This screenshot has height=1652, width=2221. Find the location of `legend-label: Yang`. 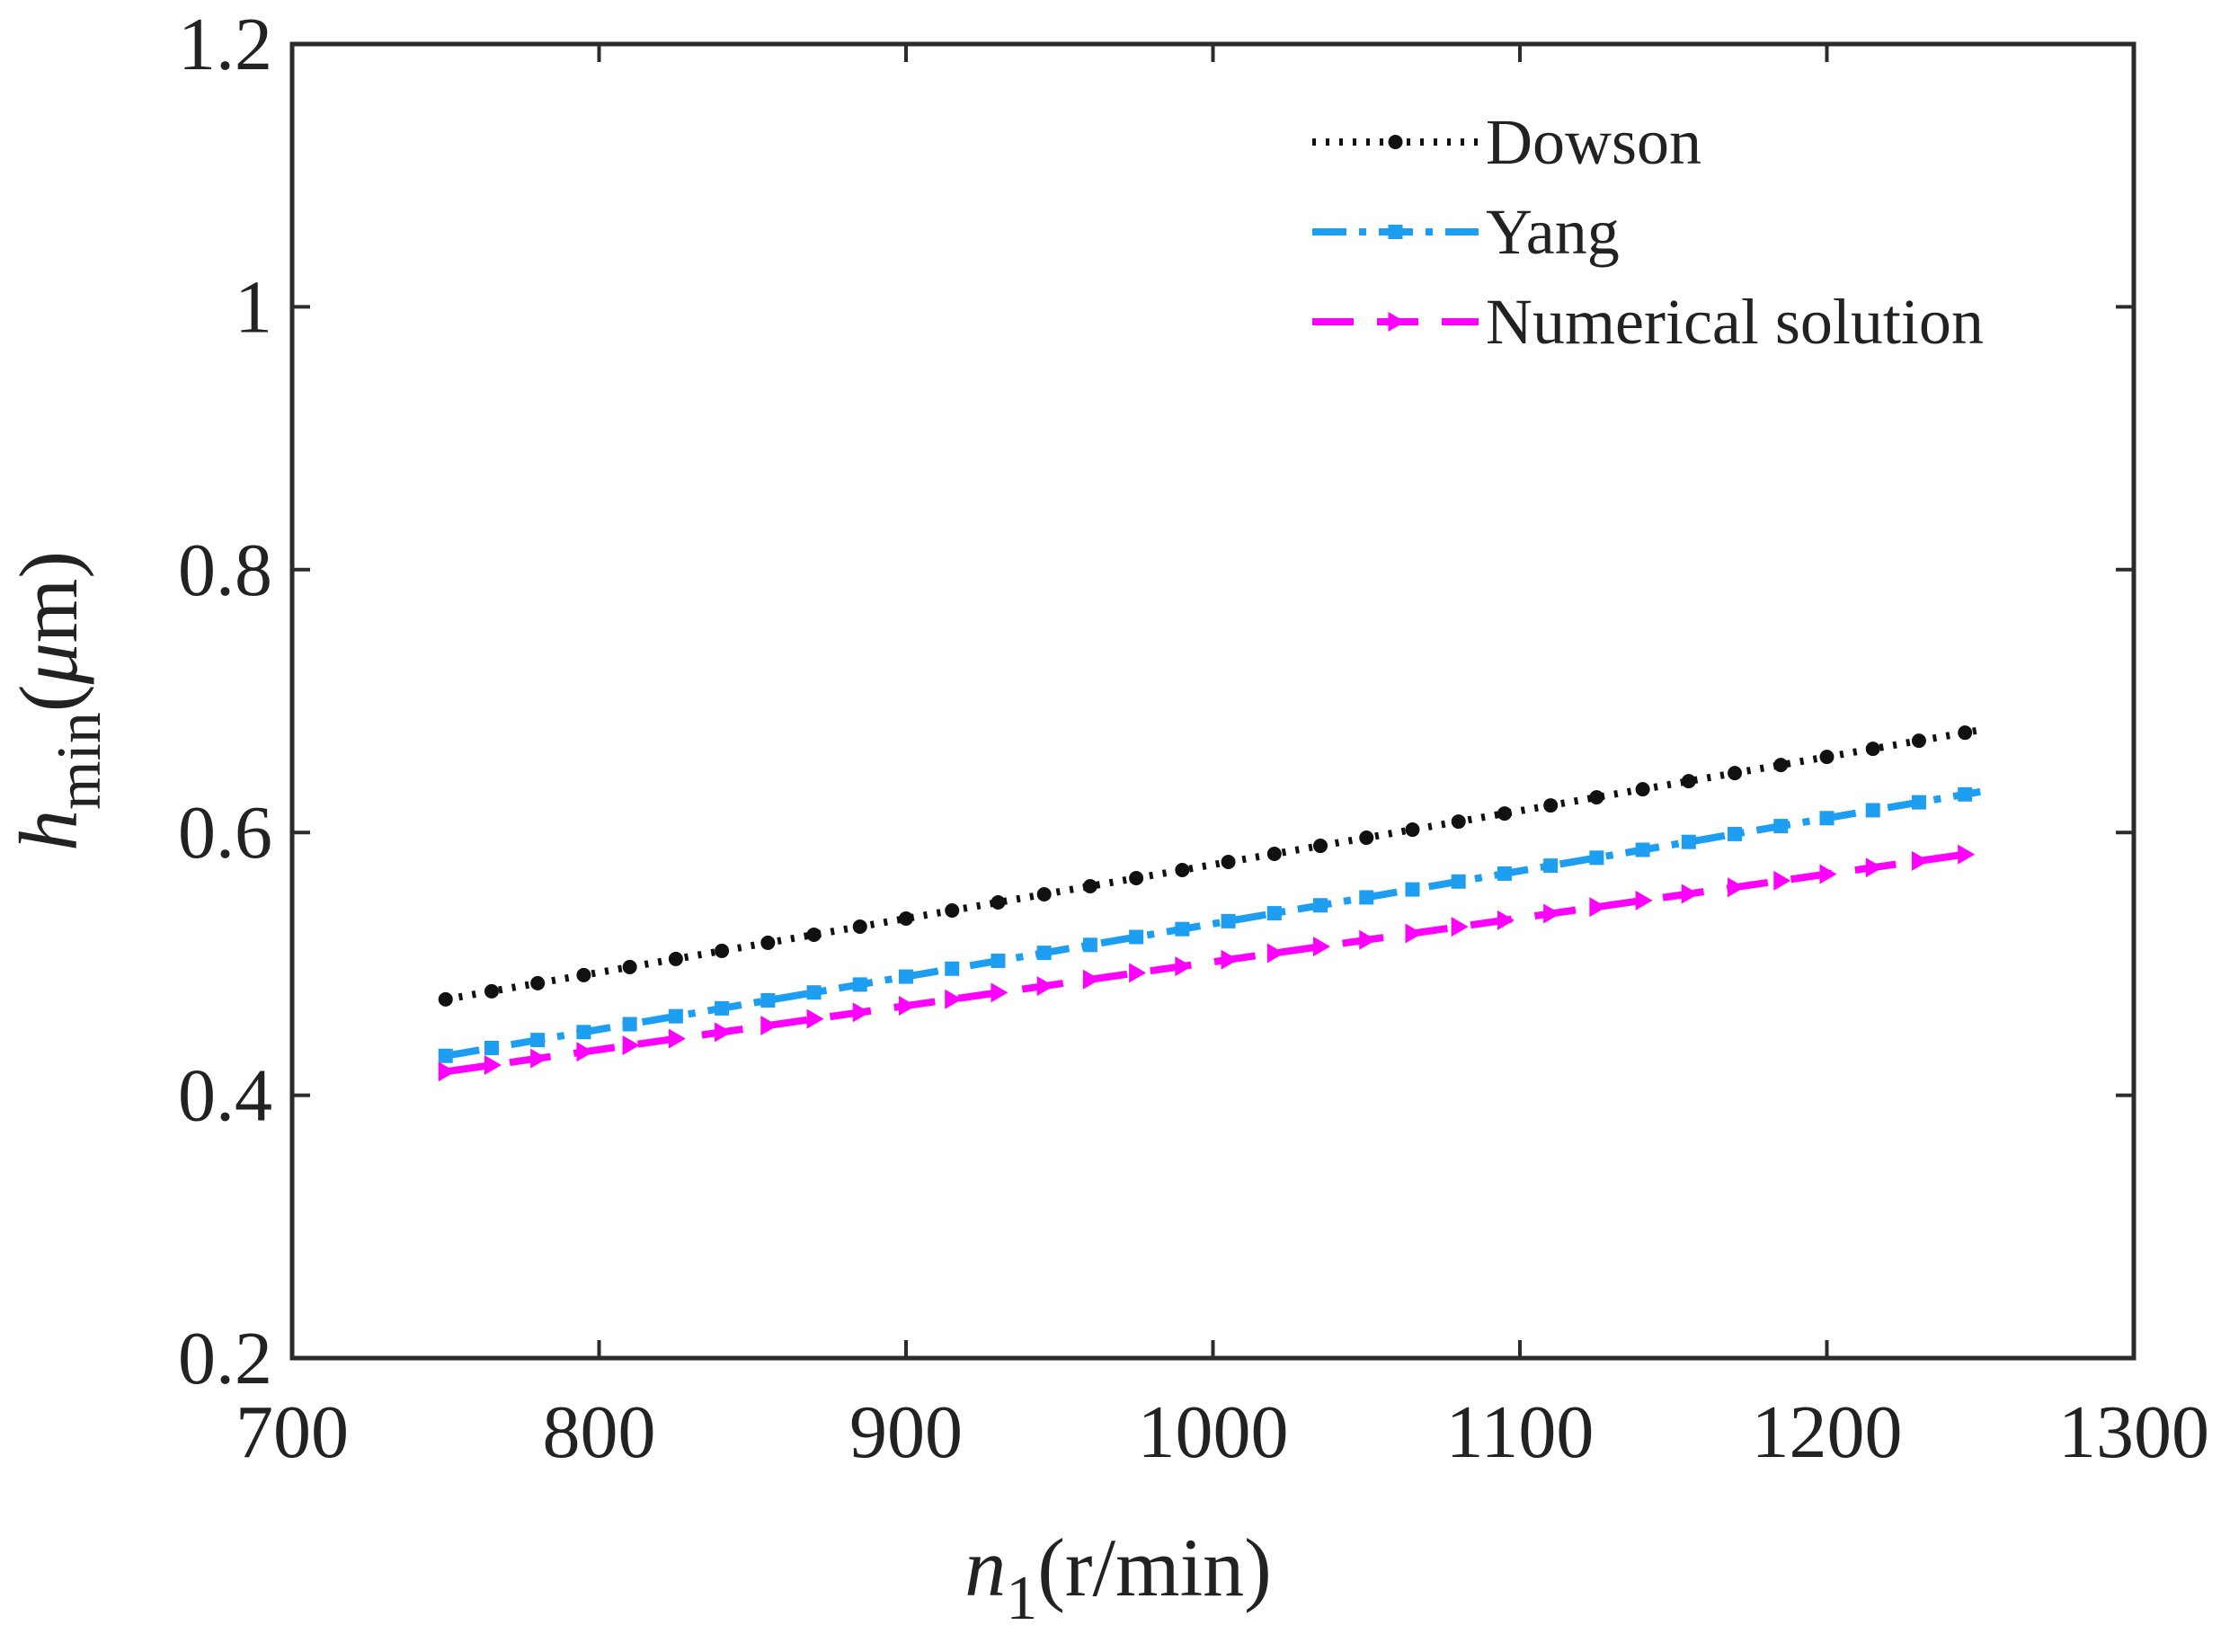

legend-label: Yang is located at coordinates (1553, 232).